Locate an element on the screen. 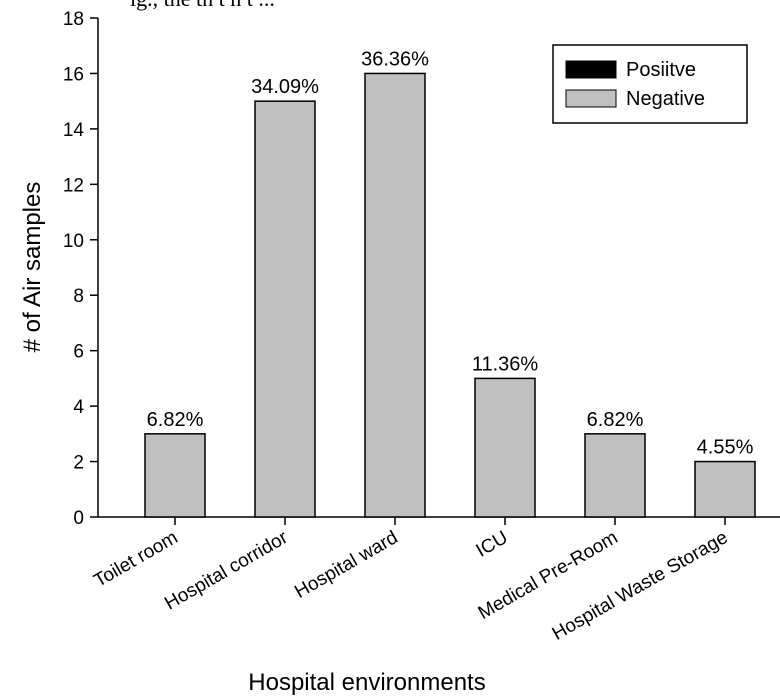 The height and width of the screenshot is (698, 780). y-tick-label: 2 is located at coordinates (78, 463).